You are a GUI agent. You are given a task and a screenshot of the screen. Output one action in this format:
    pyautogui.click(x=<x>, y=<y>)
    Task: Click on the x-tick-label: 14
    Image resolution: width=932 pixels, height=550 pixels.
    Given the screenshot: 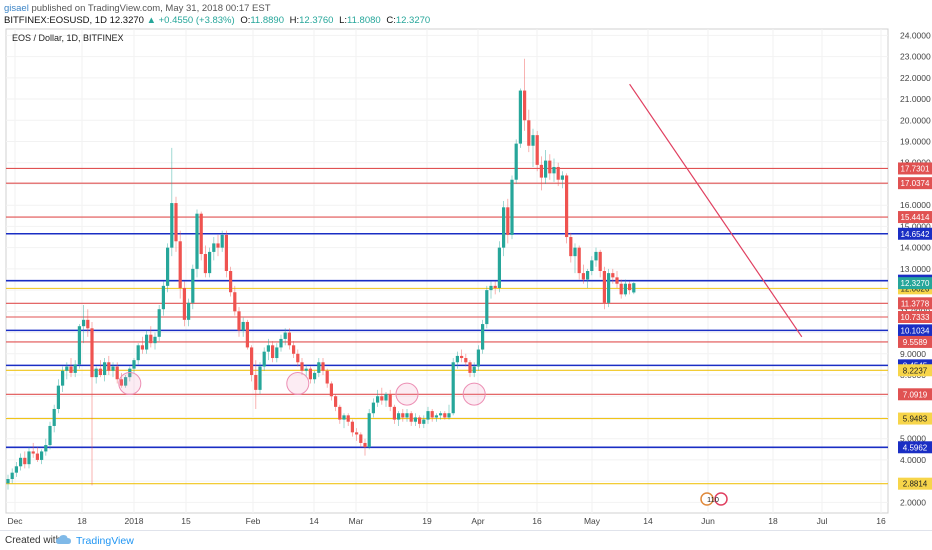 What is the action you would take?
    pyautogui.click(x=314, y=521)
    